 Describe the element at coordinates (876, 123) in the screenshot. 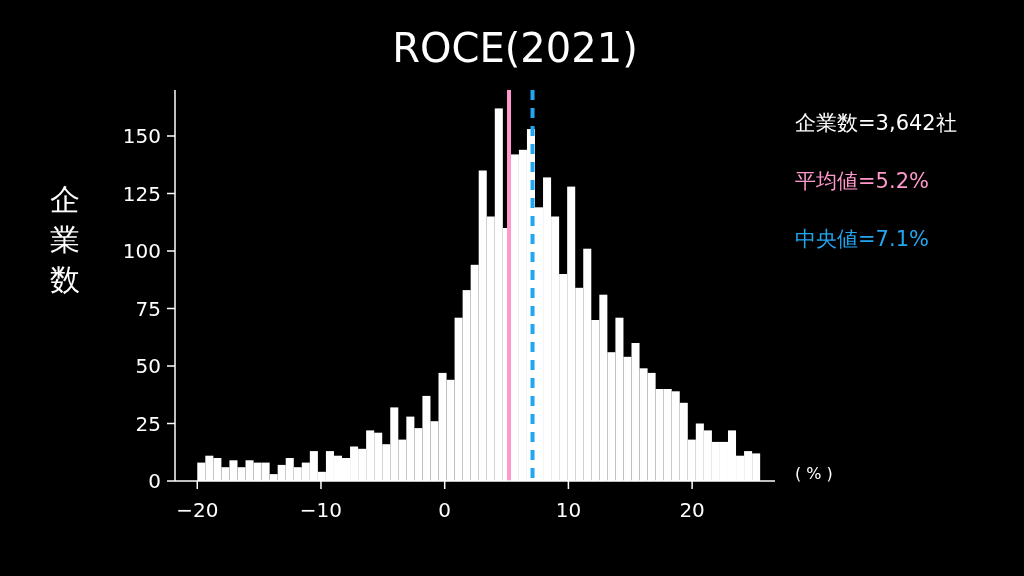

I see `text: 企業数=3,642社` at that location.